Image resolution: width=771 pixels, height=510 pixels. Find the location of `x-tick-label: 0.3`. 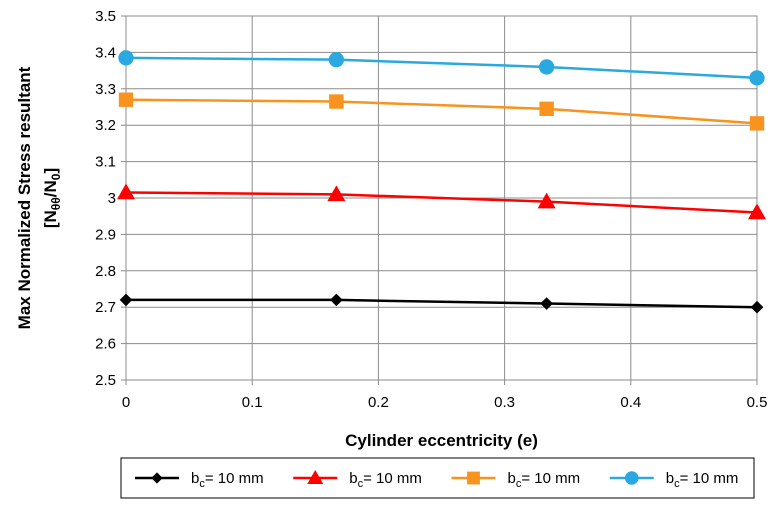

x-tick-label: 0.3 is located at coordinates (504, 402).